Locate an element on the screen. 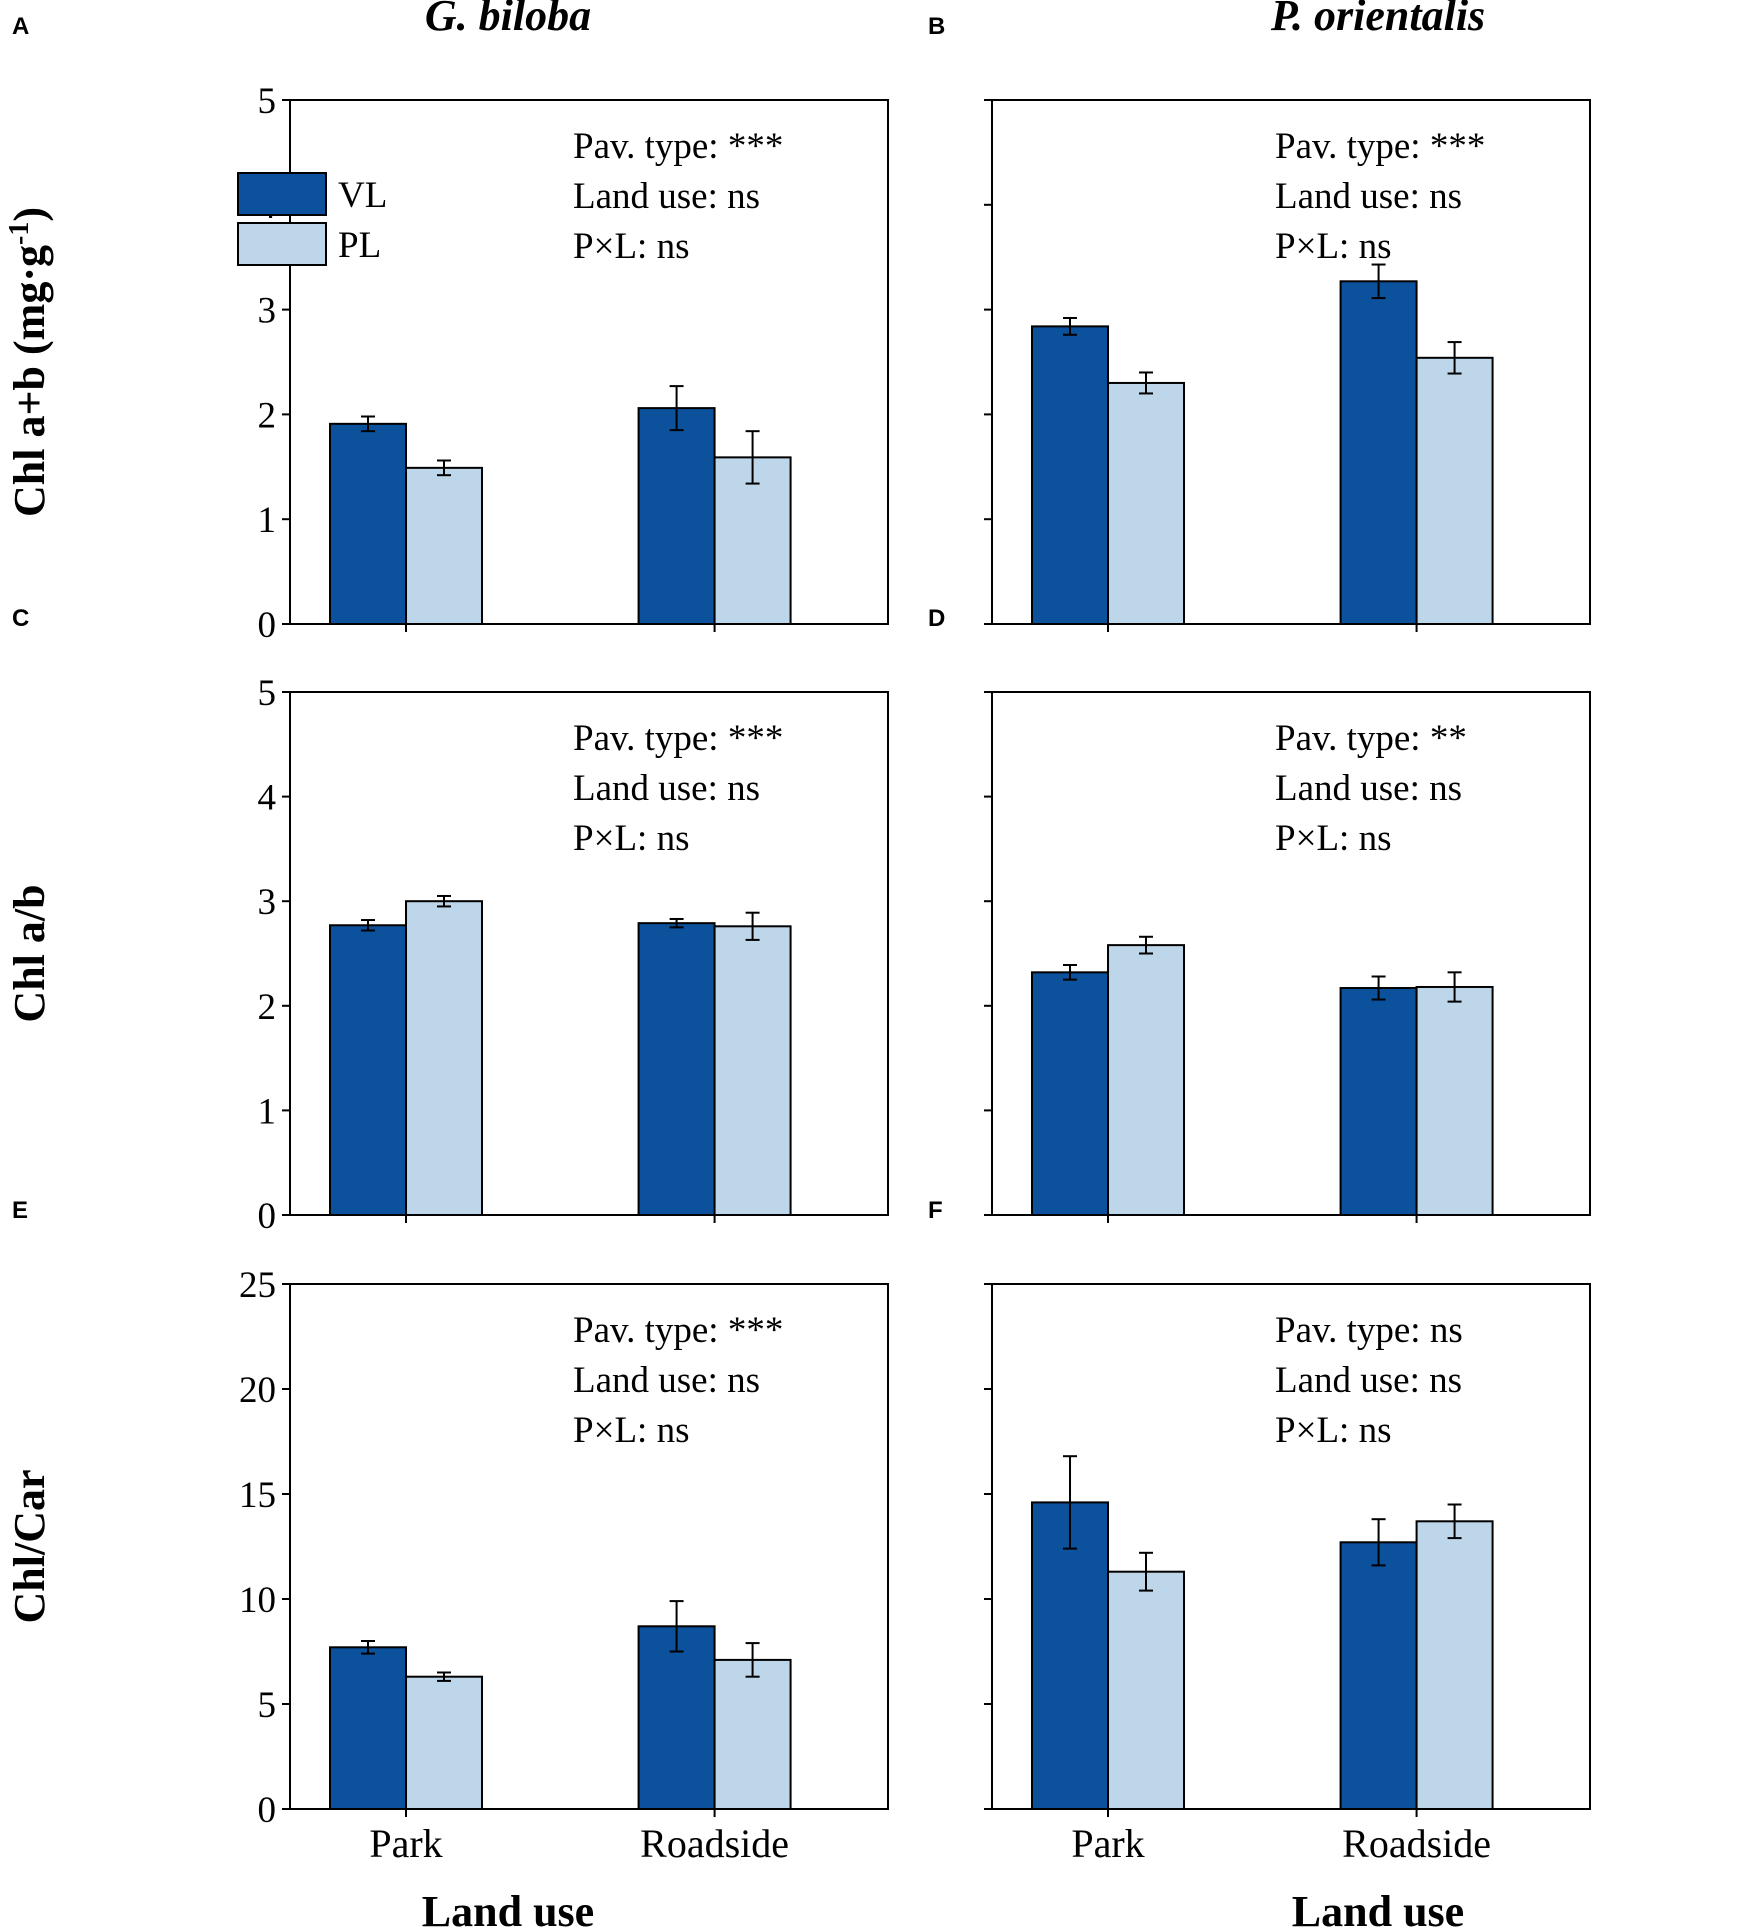 This screenshot has height=1931, width=1762. y-tick-label: 10 is located at coordinates (257, 1600).